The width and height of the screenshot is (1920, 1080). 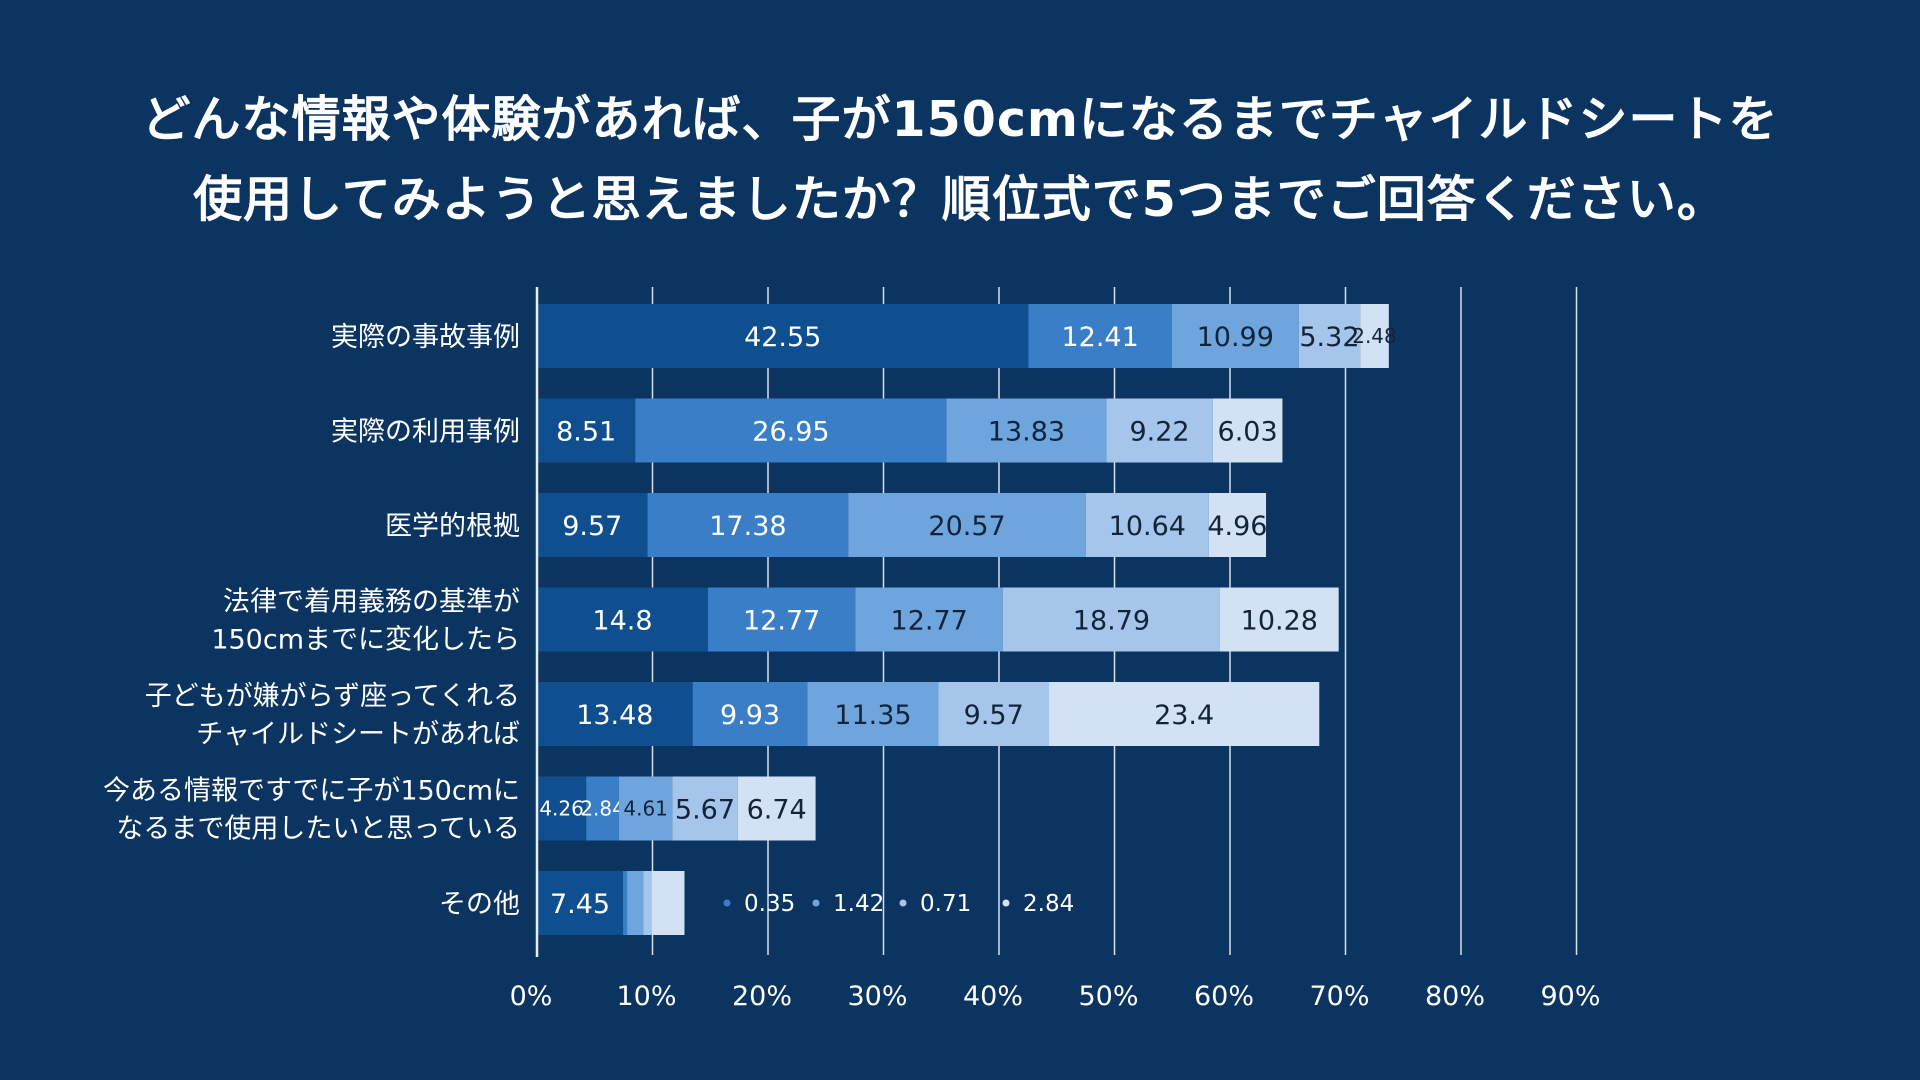 What do you see at coordinates (1224, 996) in the screenshot?
I see `x-tick-label: 60%` at bounding box center [1224, 996].